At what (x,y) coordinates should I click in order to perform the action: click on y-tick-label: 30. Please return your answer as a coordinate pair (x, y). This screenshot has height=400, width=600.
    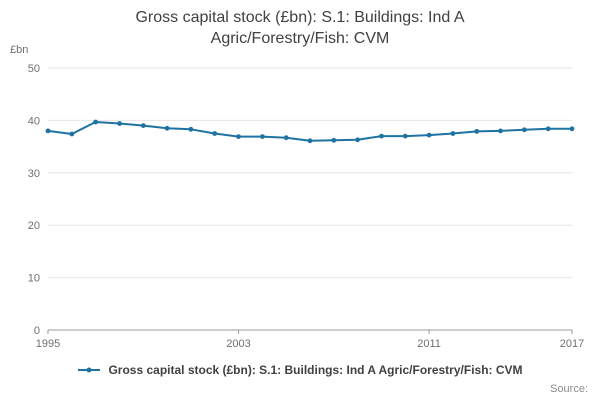
    Looking at the image, I should click on (34, 174).